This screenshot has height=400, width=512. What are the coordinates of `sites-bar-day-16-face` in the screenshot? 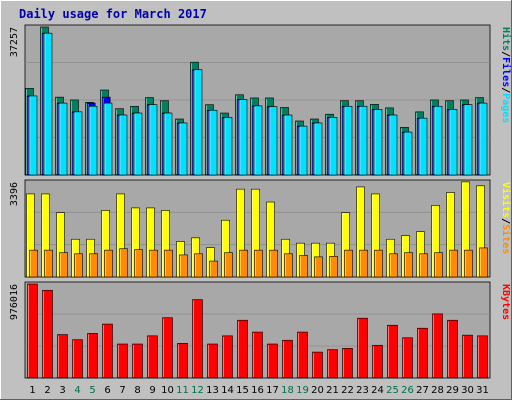 It's located at (258, 263).